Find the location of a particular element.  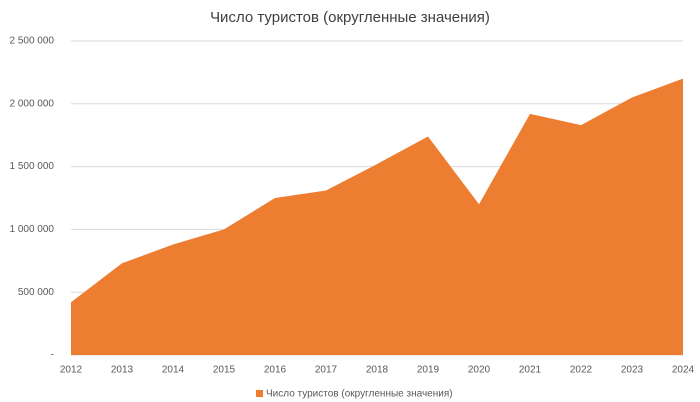

x-tick-label: 2019 is located at coordinates (428, 370).